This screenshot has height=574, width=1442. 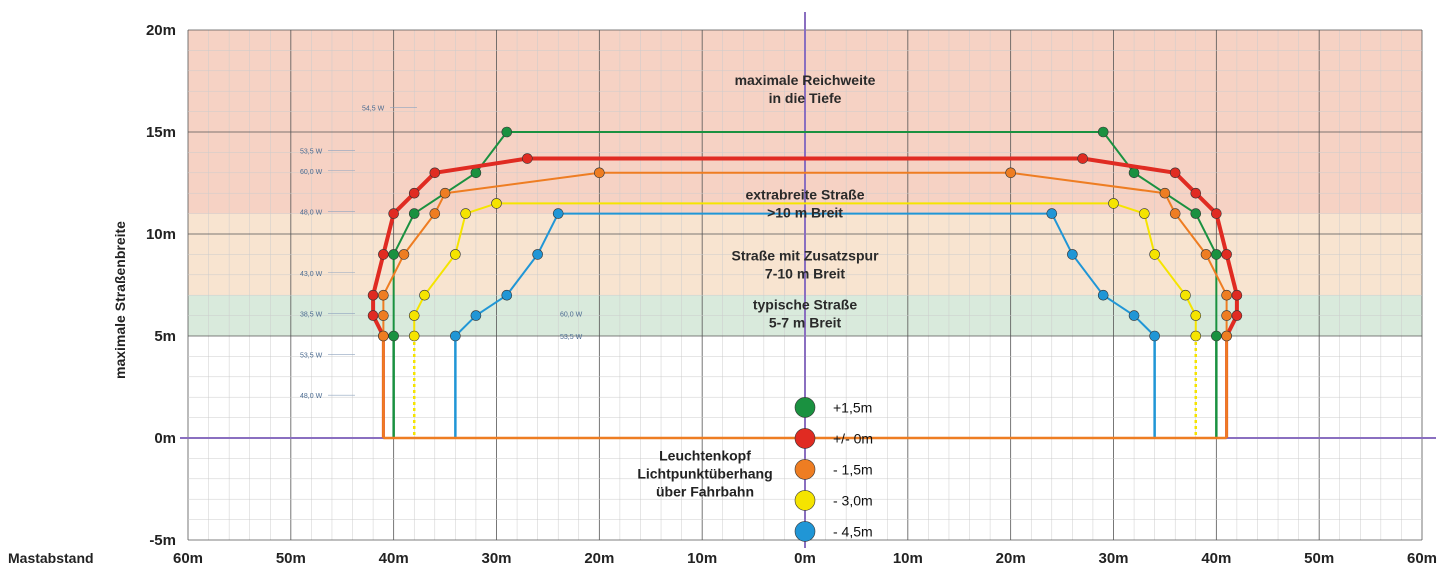 I want to click on y-tick-label: -5m, so click(x=162, y=540).